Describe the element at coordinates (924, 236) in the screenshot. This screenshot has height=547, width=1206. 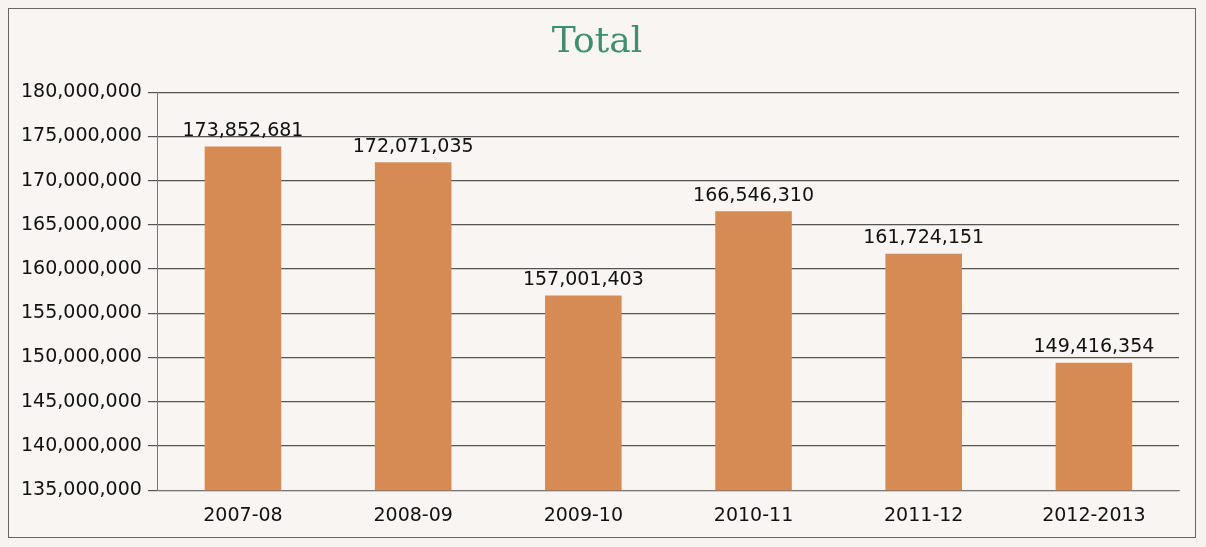
I see `data-label: 161,724,151` at that location.